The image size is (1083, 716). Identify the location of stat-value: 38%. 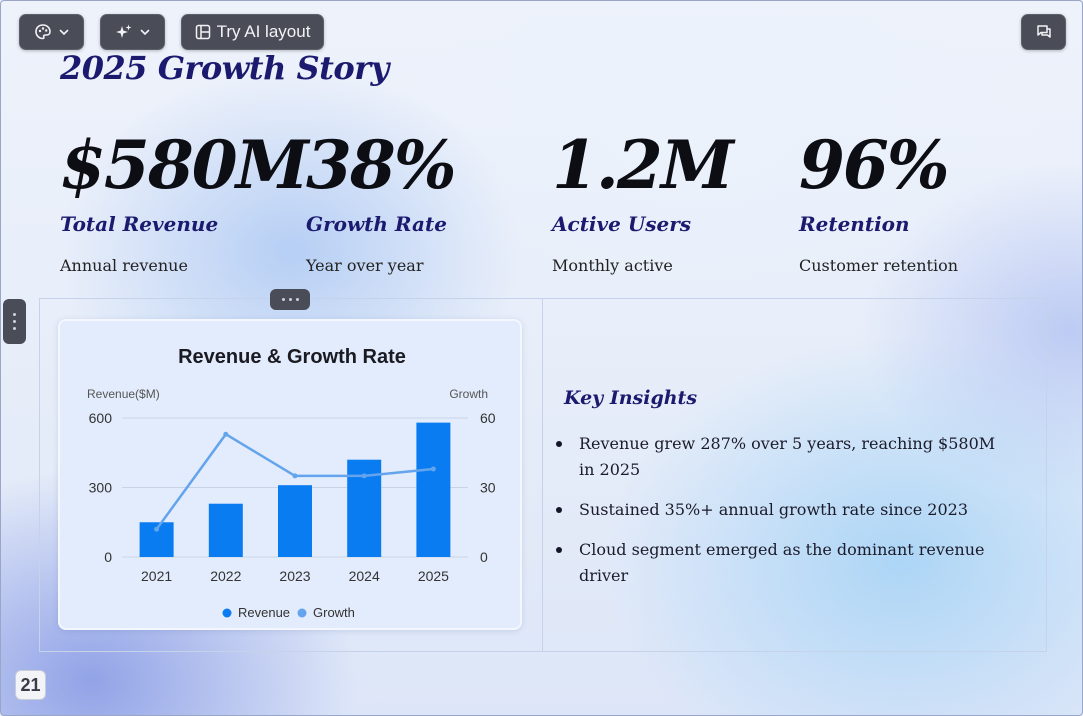
(381, 165).